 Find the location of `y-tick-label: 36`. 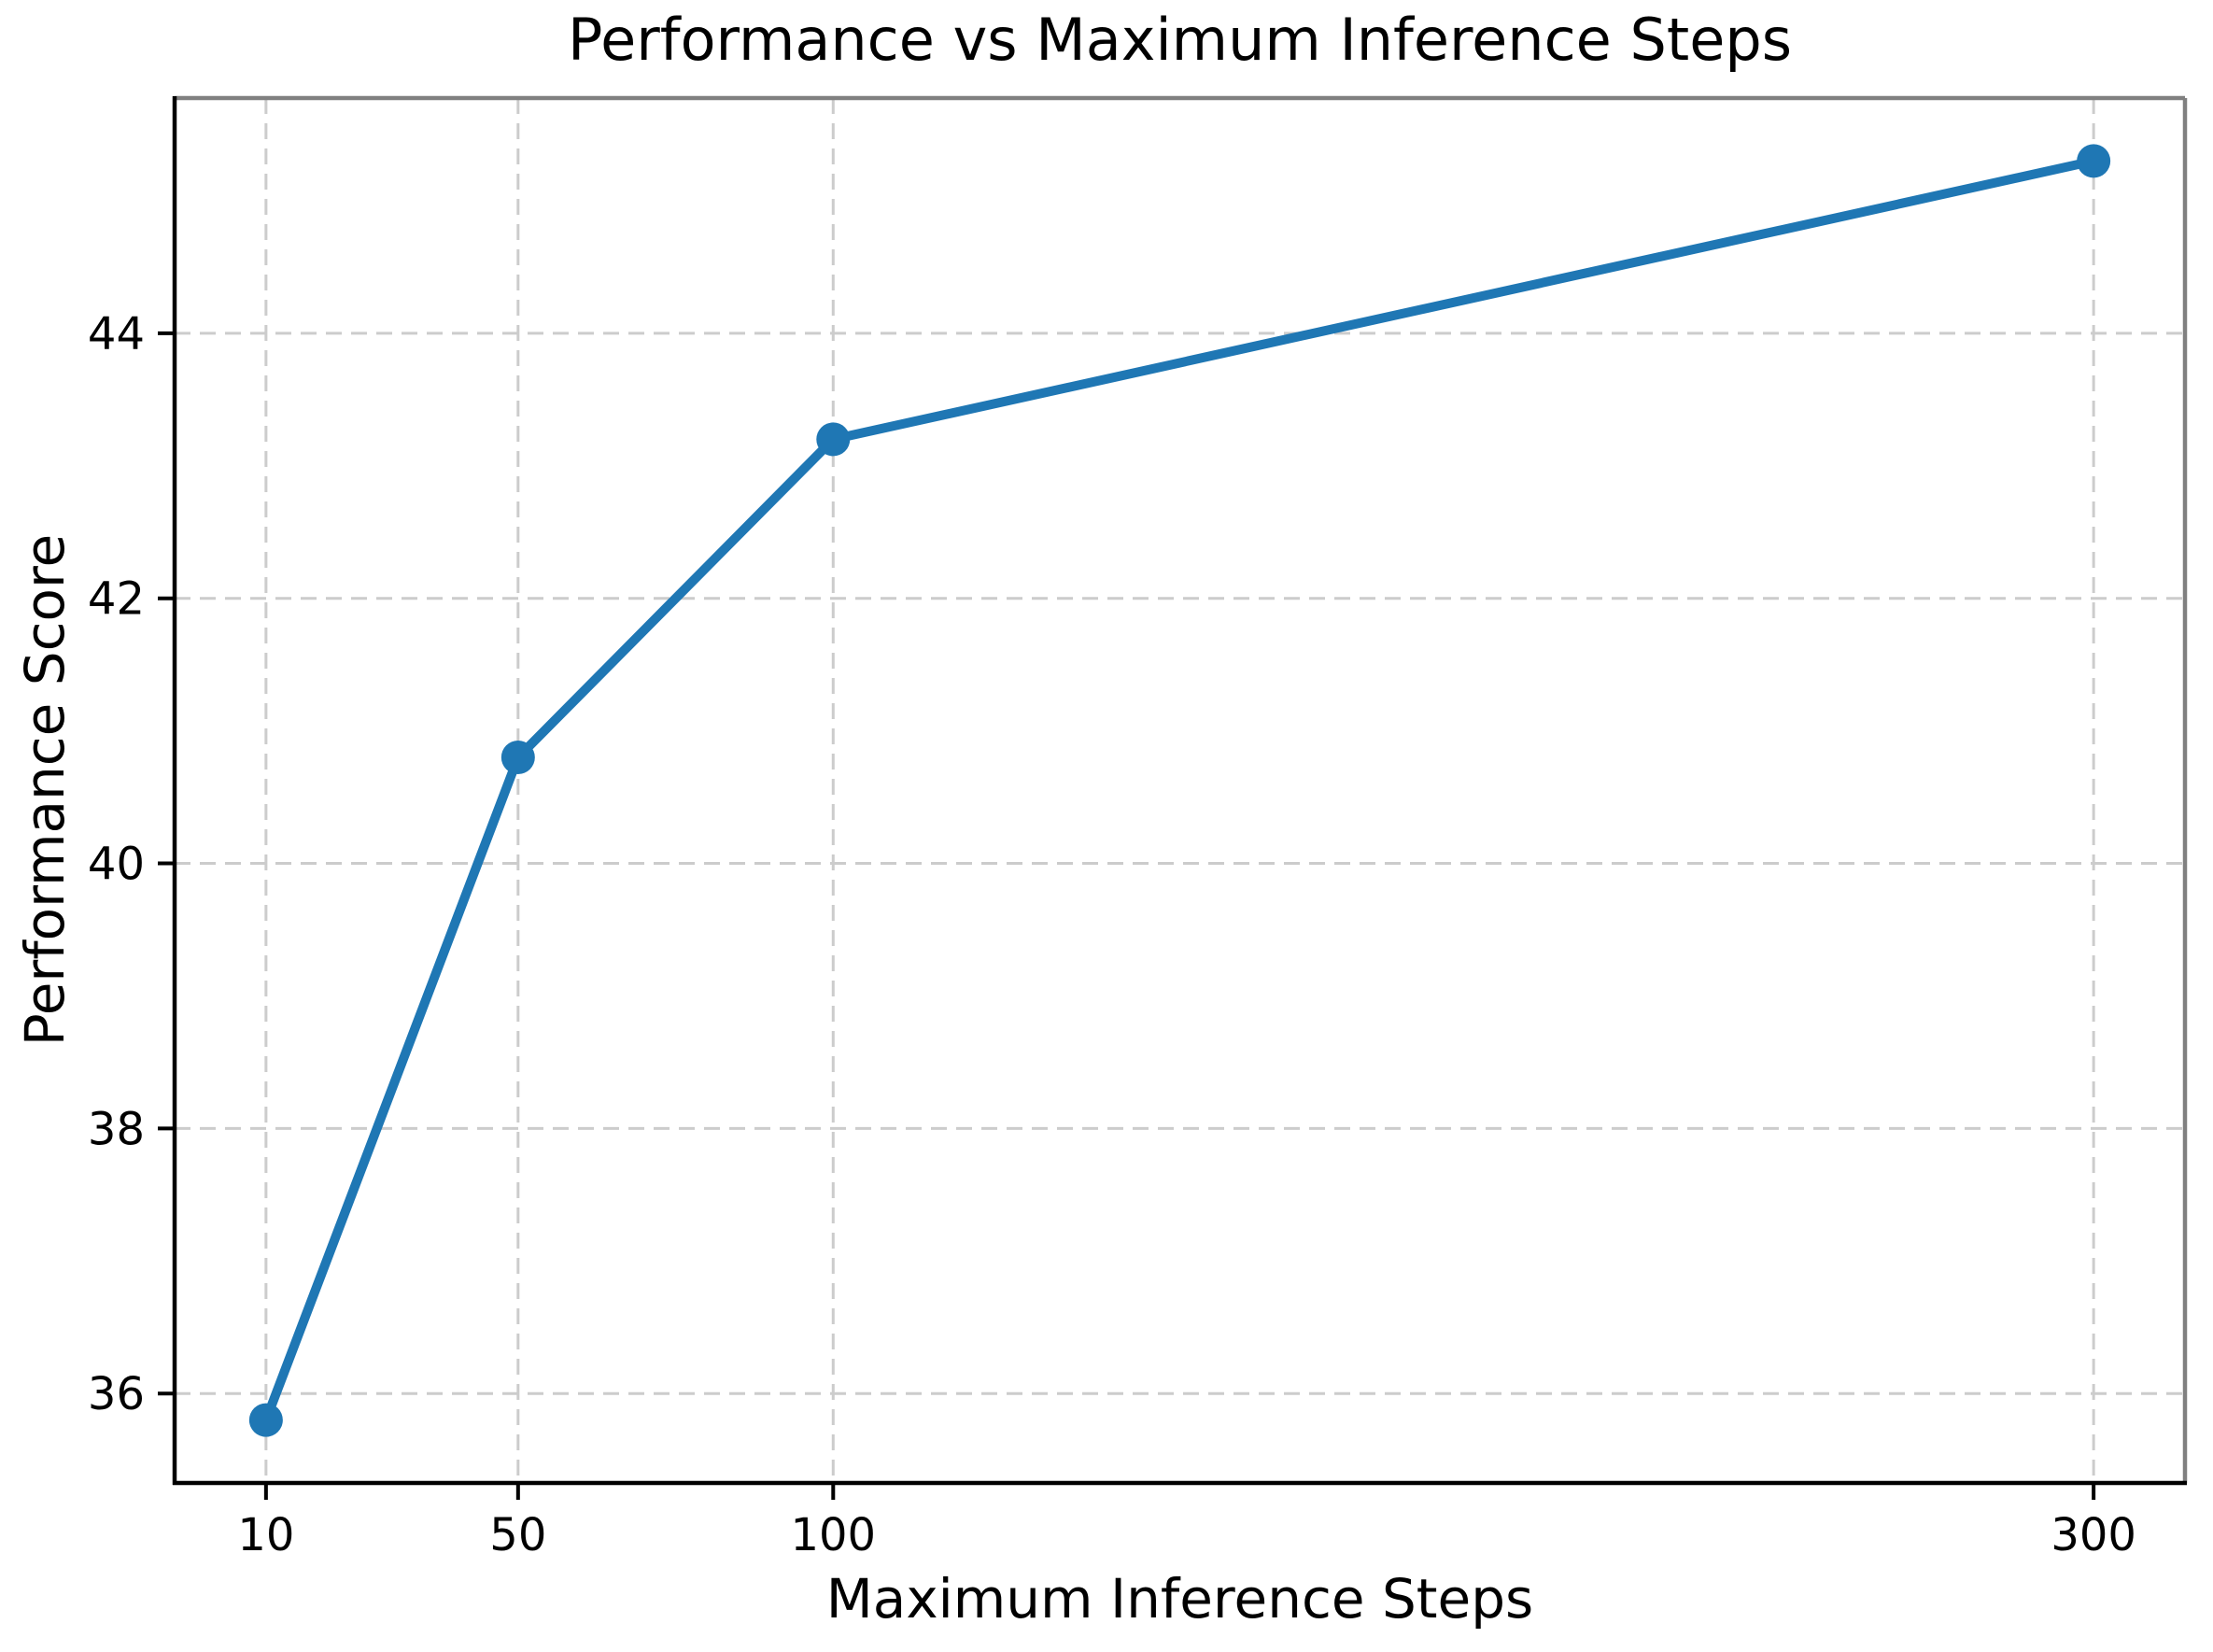

y-tick-label: 36 is located at coordinates (117, 1394).